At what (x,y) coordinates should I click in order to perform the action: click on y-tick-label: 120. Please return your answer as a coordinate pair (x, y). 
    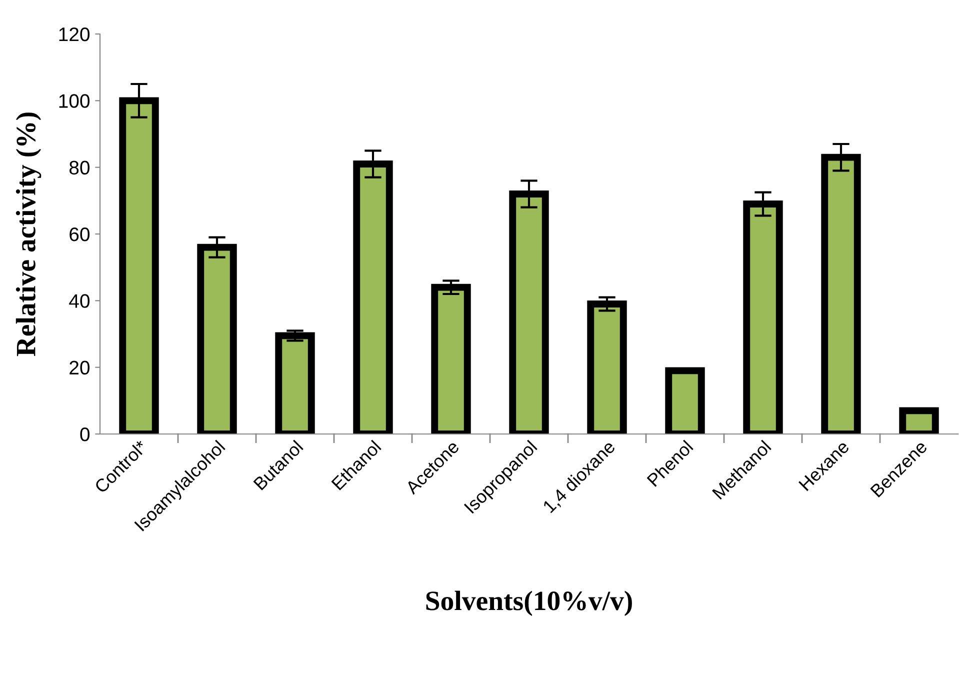
    Looking at the image, I should click on (74, 34).